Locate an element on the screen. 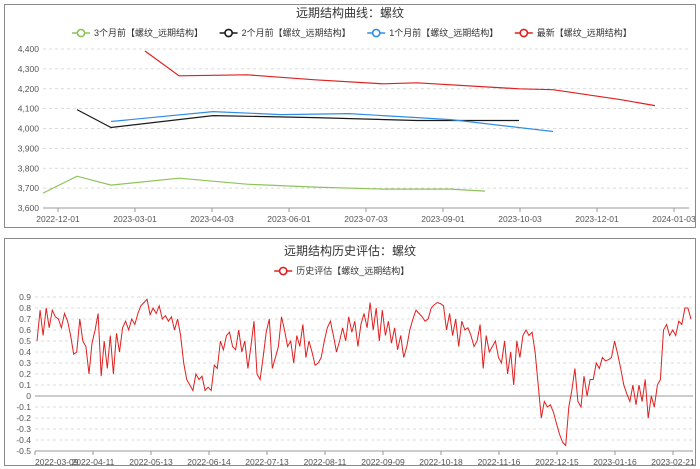  y-tick-label: -0.4 is located at coordinates (23, 440).